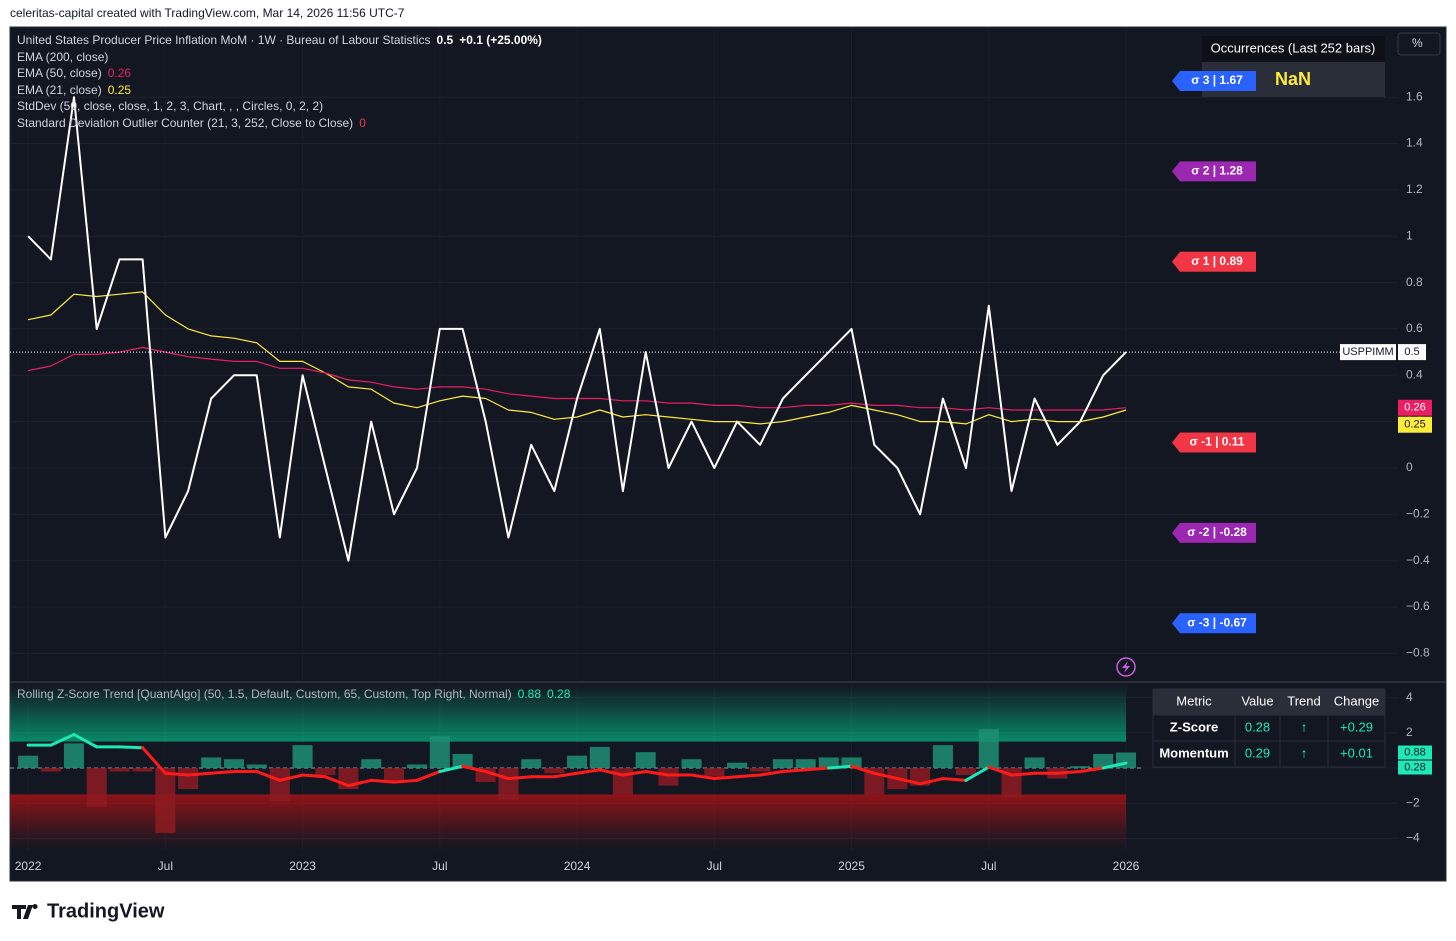 Image resolution: width=1456 pixels, height=941 pixels. Describe the element at coordinates (28, 866) in the screenshot. I see `x-tick-label: 2022` at that location.